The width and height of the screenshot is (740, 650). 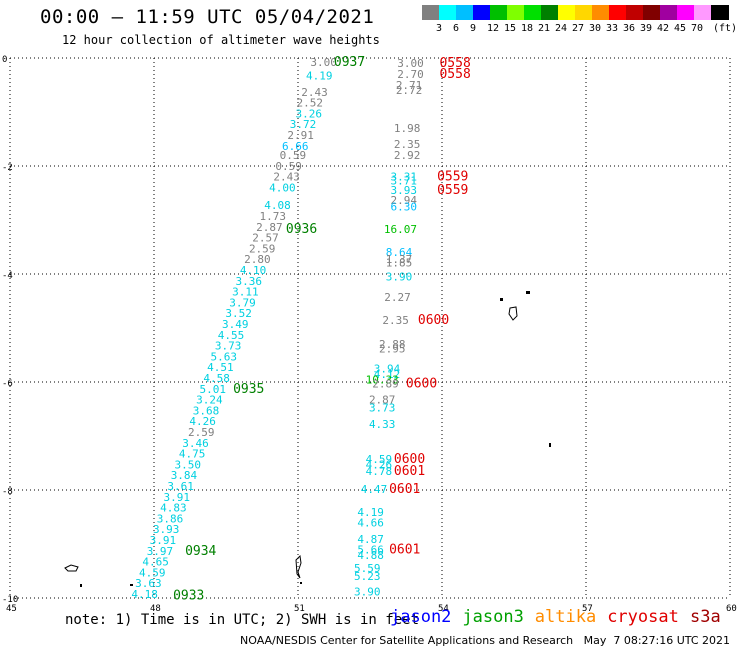 I want to click on island-madagascar-coast, so click(x=298, y=566).